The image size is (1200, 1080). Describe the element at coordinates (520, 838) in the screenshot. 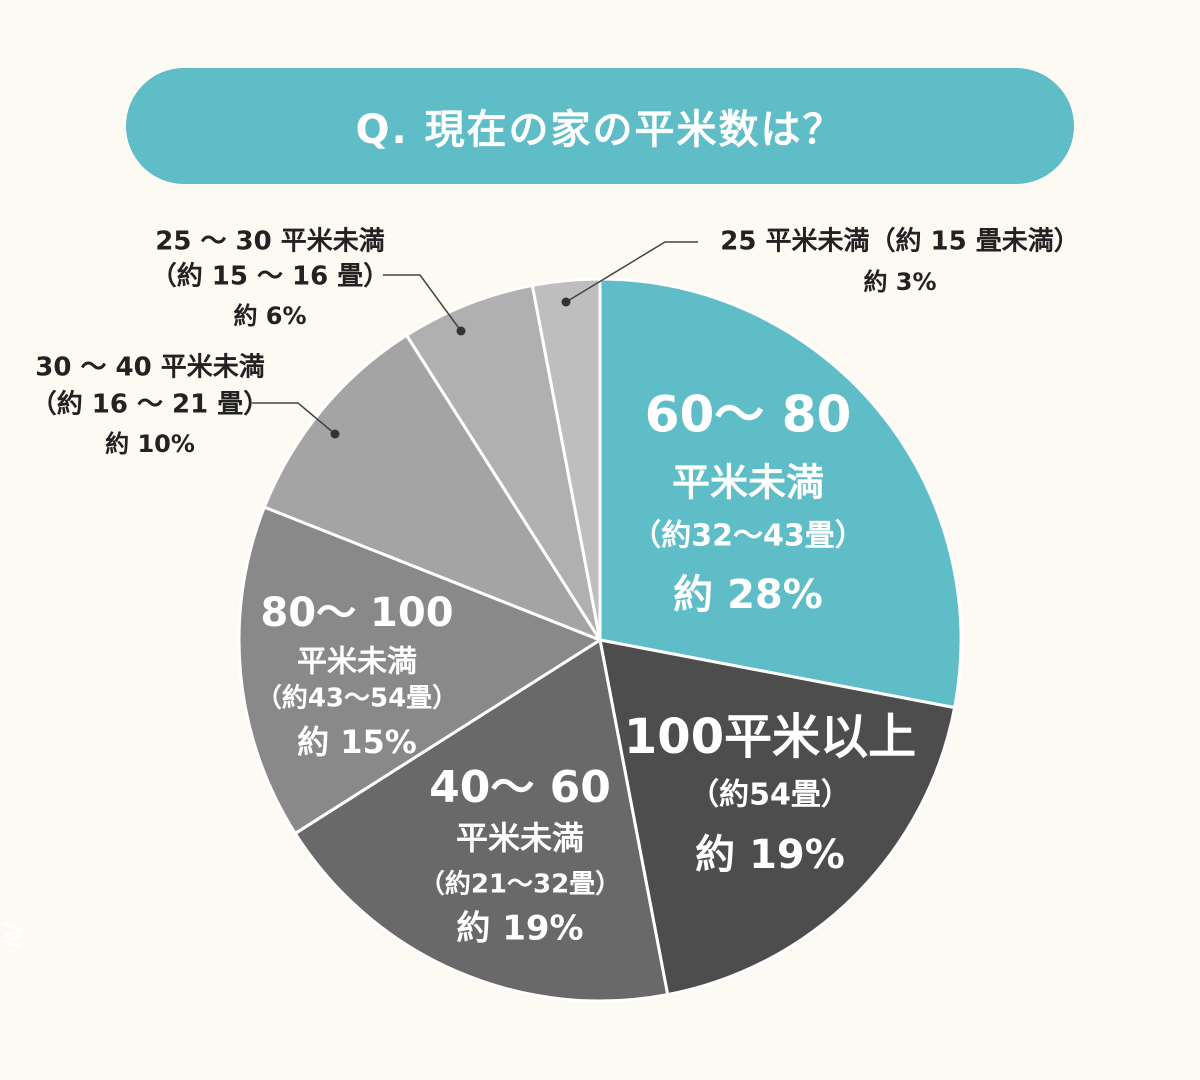

I see `slice-label-3-line-2: 平米未満` at that location.